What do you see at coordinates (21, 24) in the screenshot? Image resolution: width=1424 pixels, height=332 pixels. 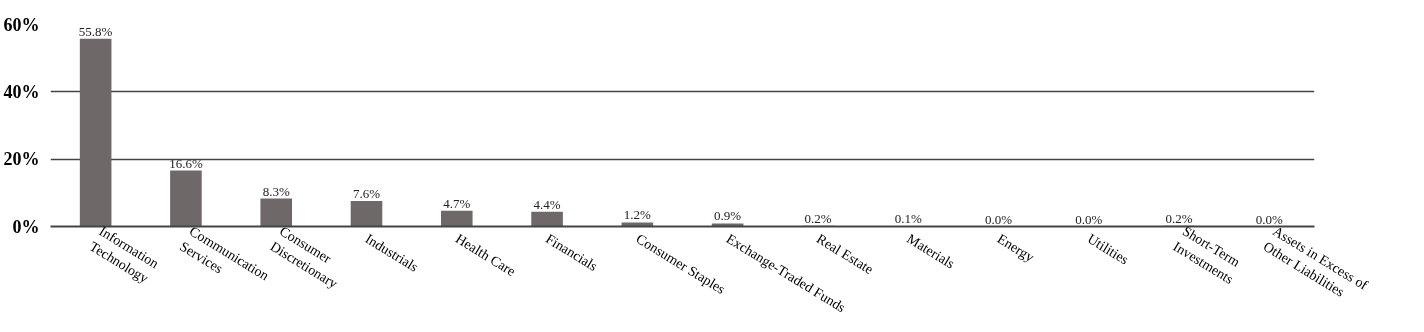 I see `y-tick-label: 60%` at bounding box center [21, 24].